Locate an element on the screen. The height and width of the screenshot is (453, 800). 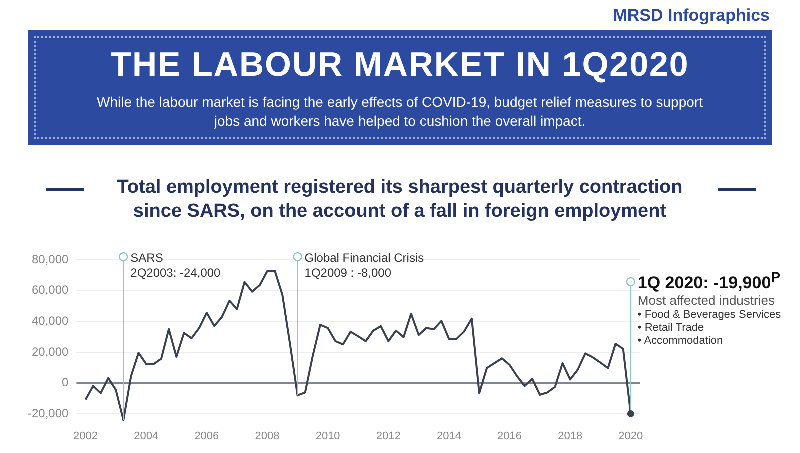
y-tick-label: 80,000 is located at coordinates (51, 259).